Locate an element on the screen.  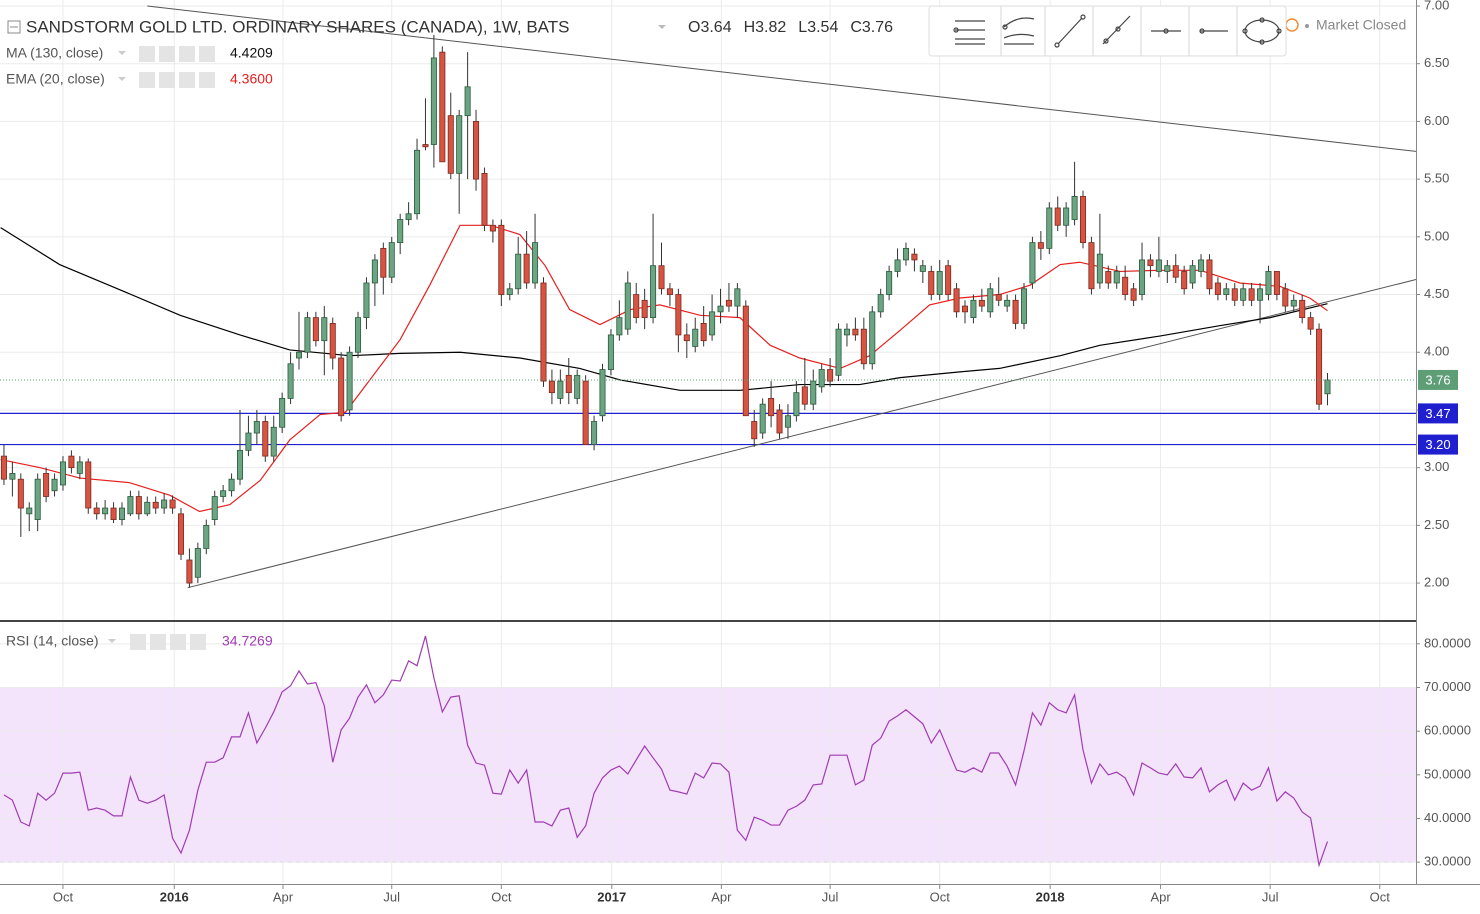
tool-horizontal-ray is located at coordinates (1166, 31).